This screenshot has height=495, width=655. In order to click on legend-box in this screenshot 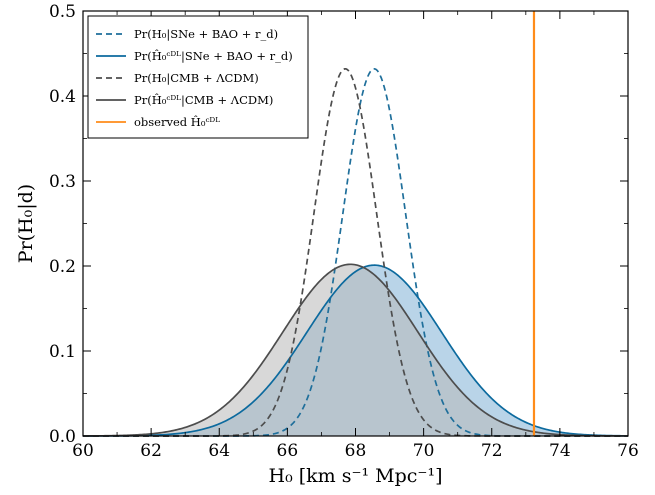, I will do `click(198, 77)`.